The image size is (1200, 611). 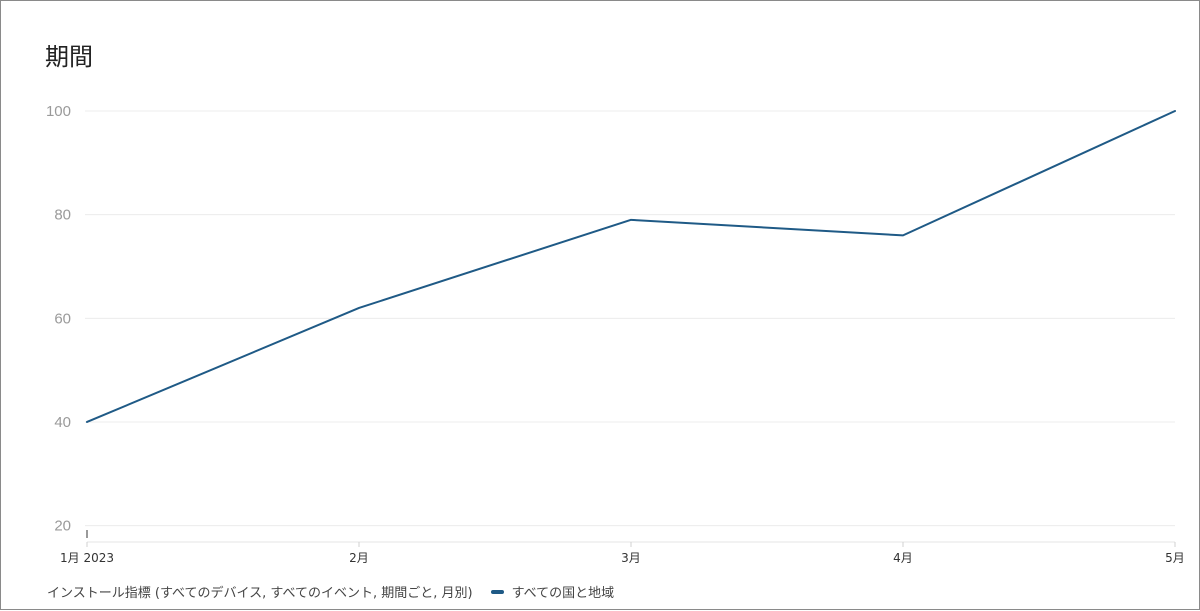 I want to click on x-tick-label-0: 1月 2023, so click(x=87, y=558).